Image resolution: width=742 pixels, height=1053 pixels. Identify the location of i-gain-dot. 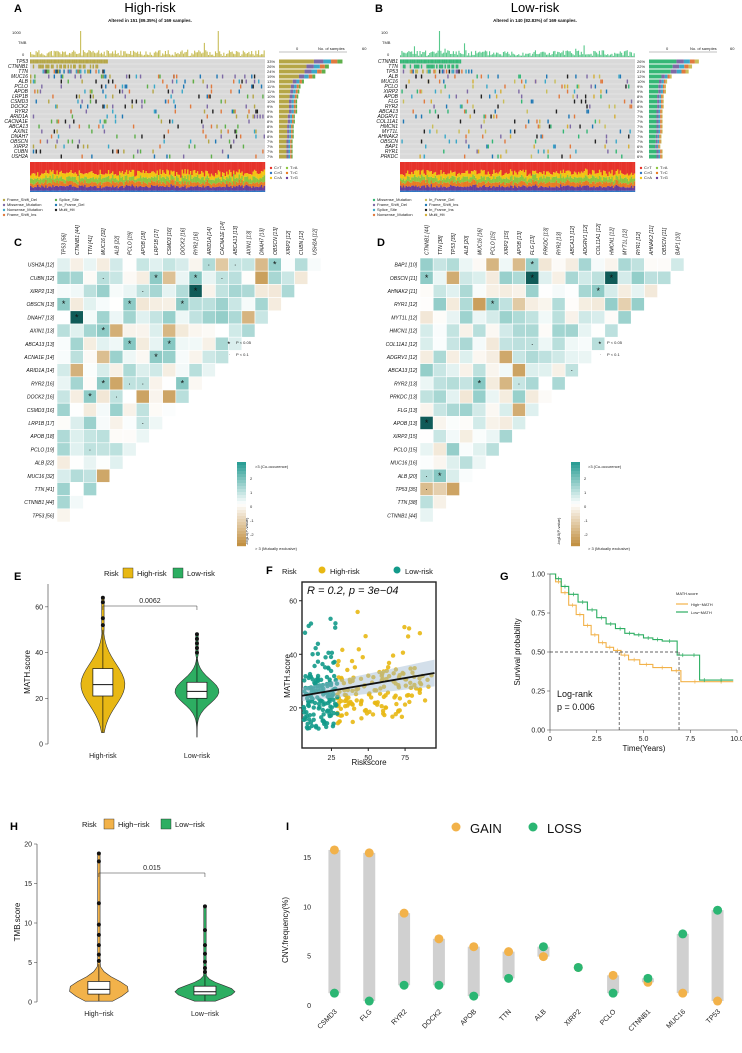
(439, 939).